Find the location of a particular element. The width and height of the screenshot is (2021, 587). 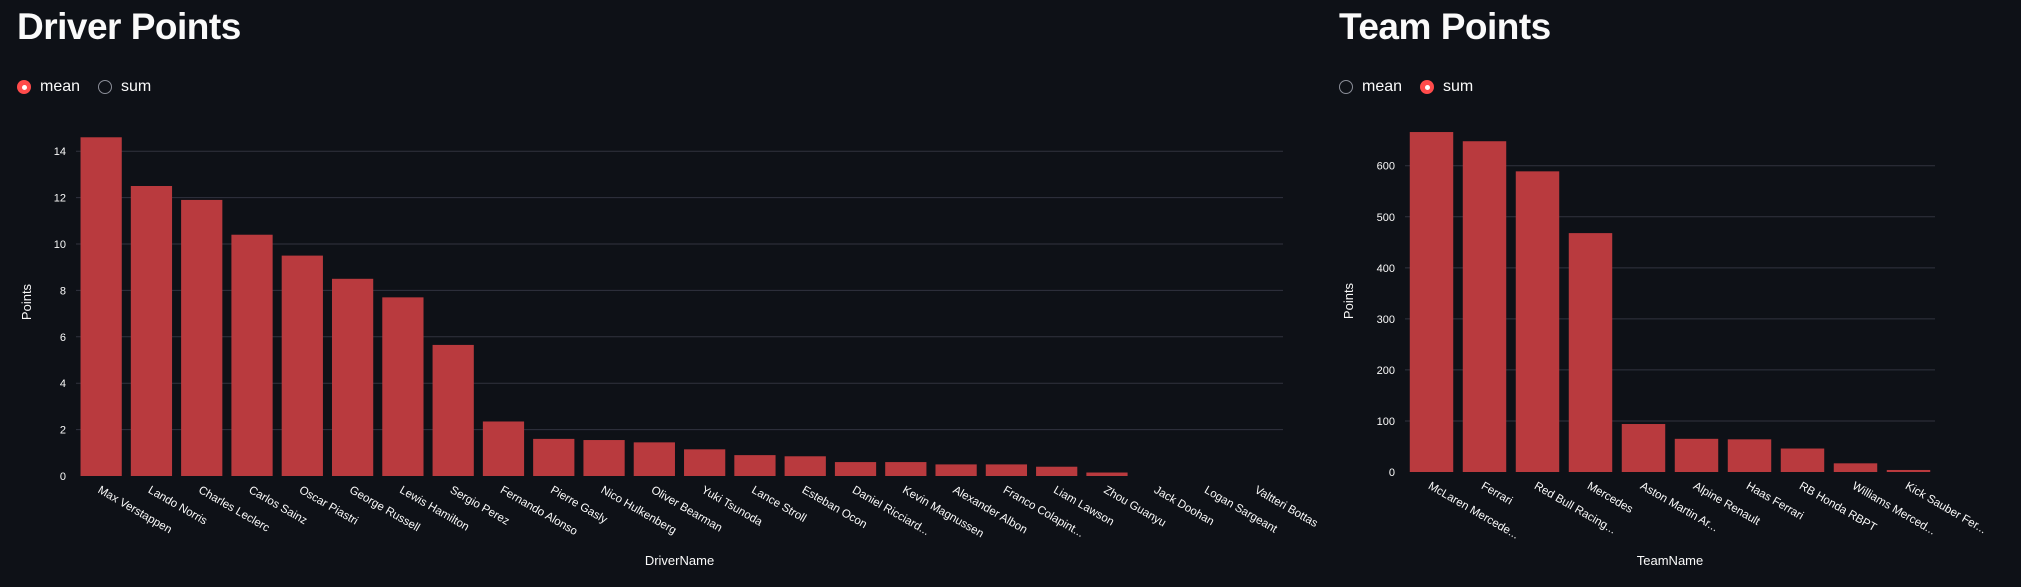

team-x-tick-label: Ferrari is located at coordinates (1496, 493).